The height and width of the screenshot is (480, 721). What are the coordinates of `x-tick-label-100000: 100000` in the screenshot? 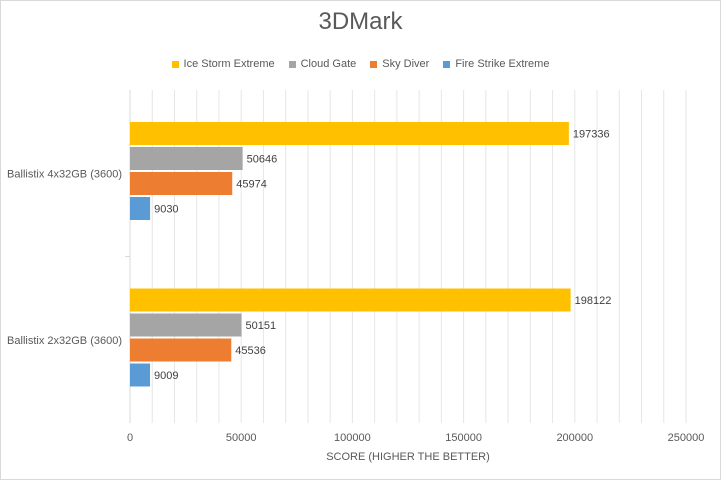 It's located at (352, 438).